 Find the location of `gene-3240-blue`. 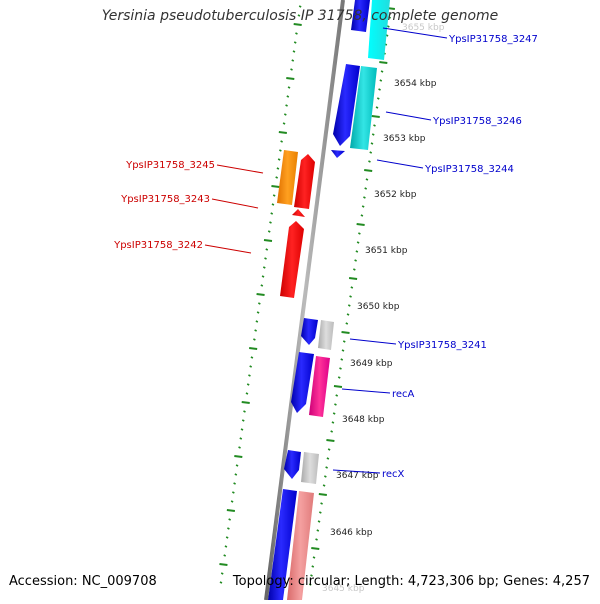

gene-3240-blue is located at coordinates (282, 544).